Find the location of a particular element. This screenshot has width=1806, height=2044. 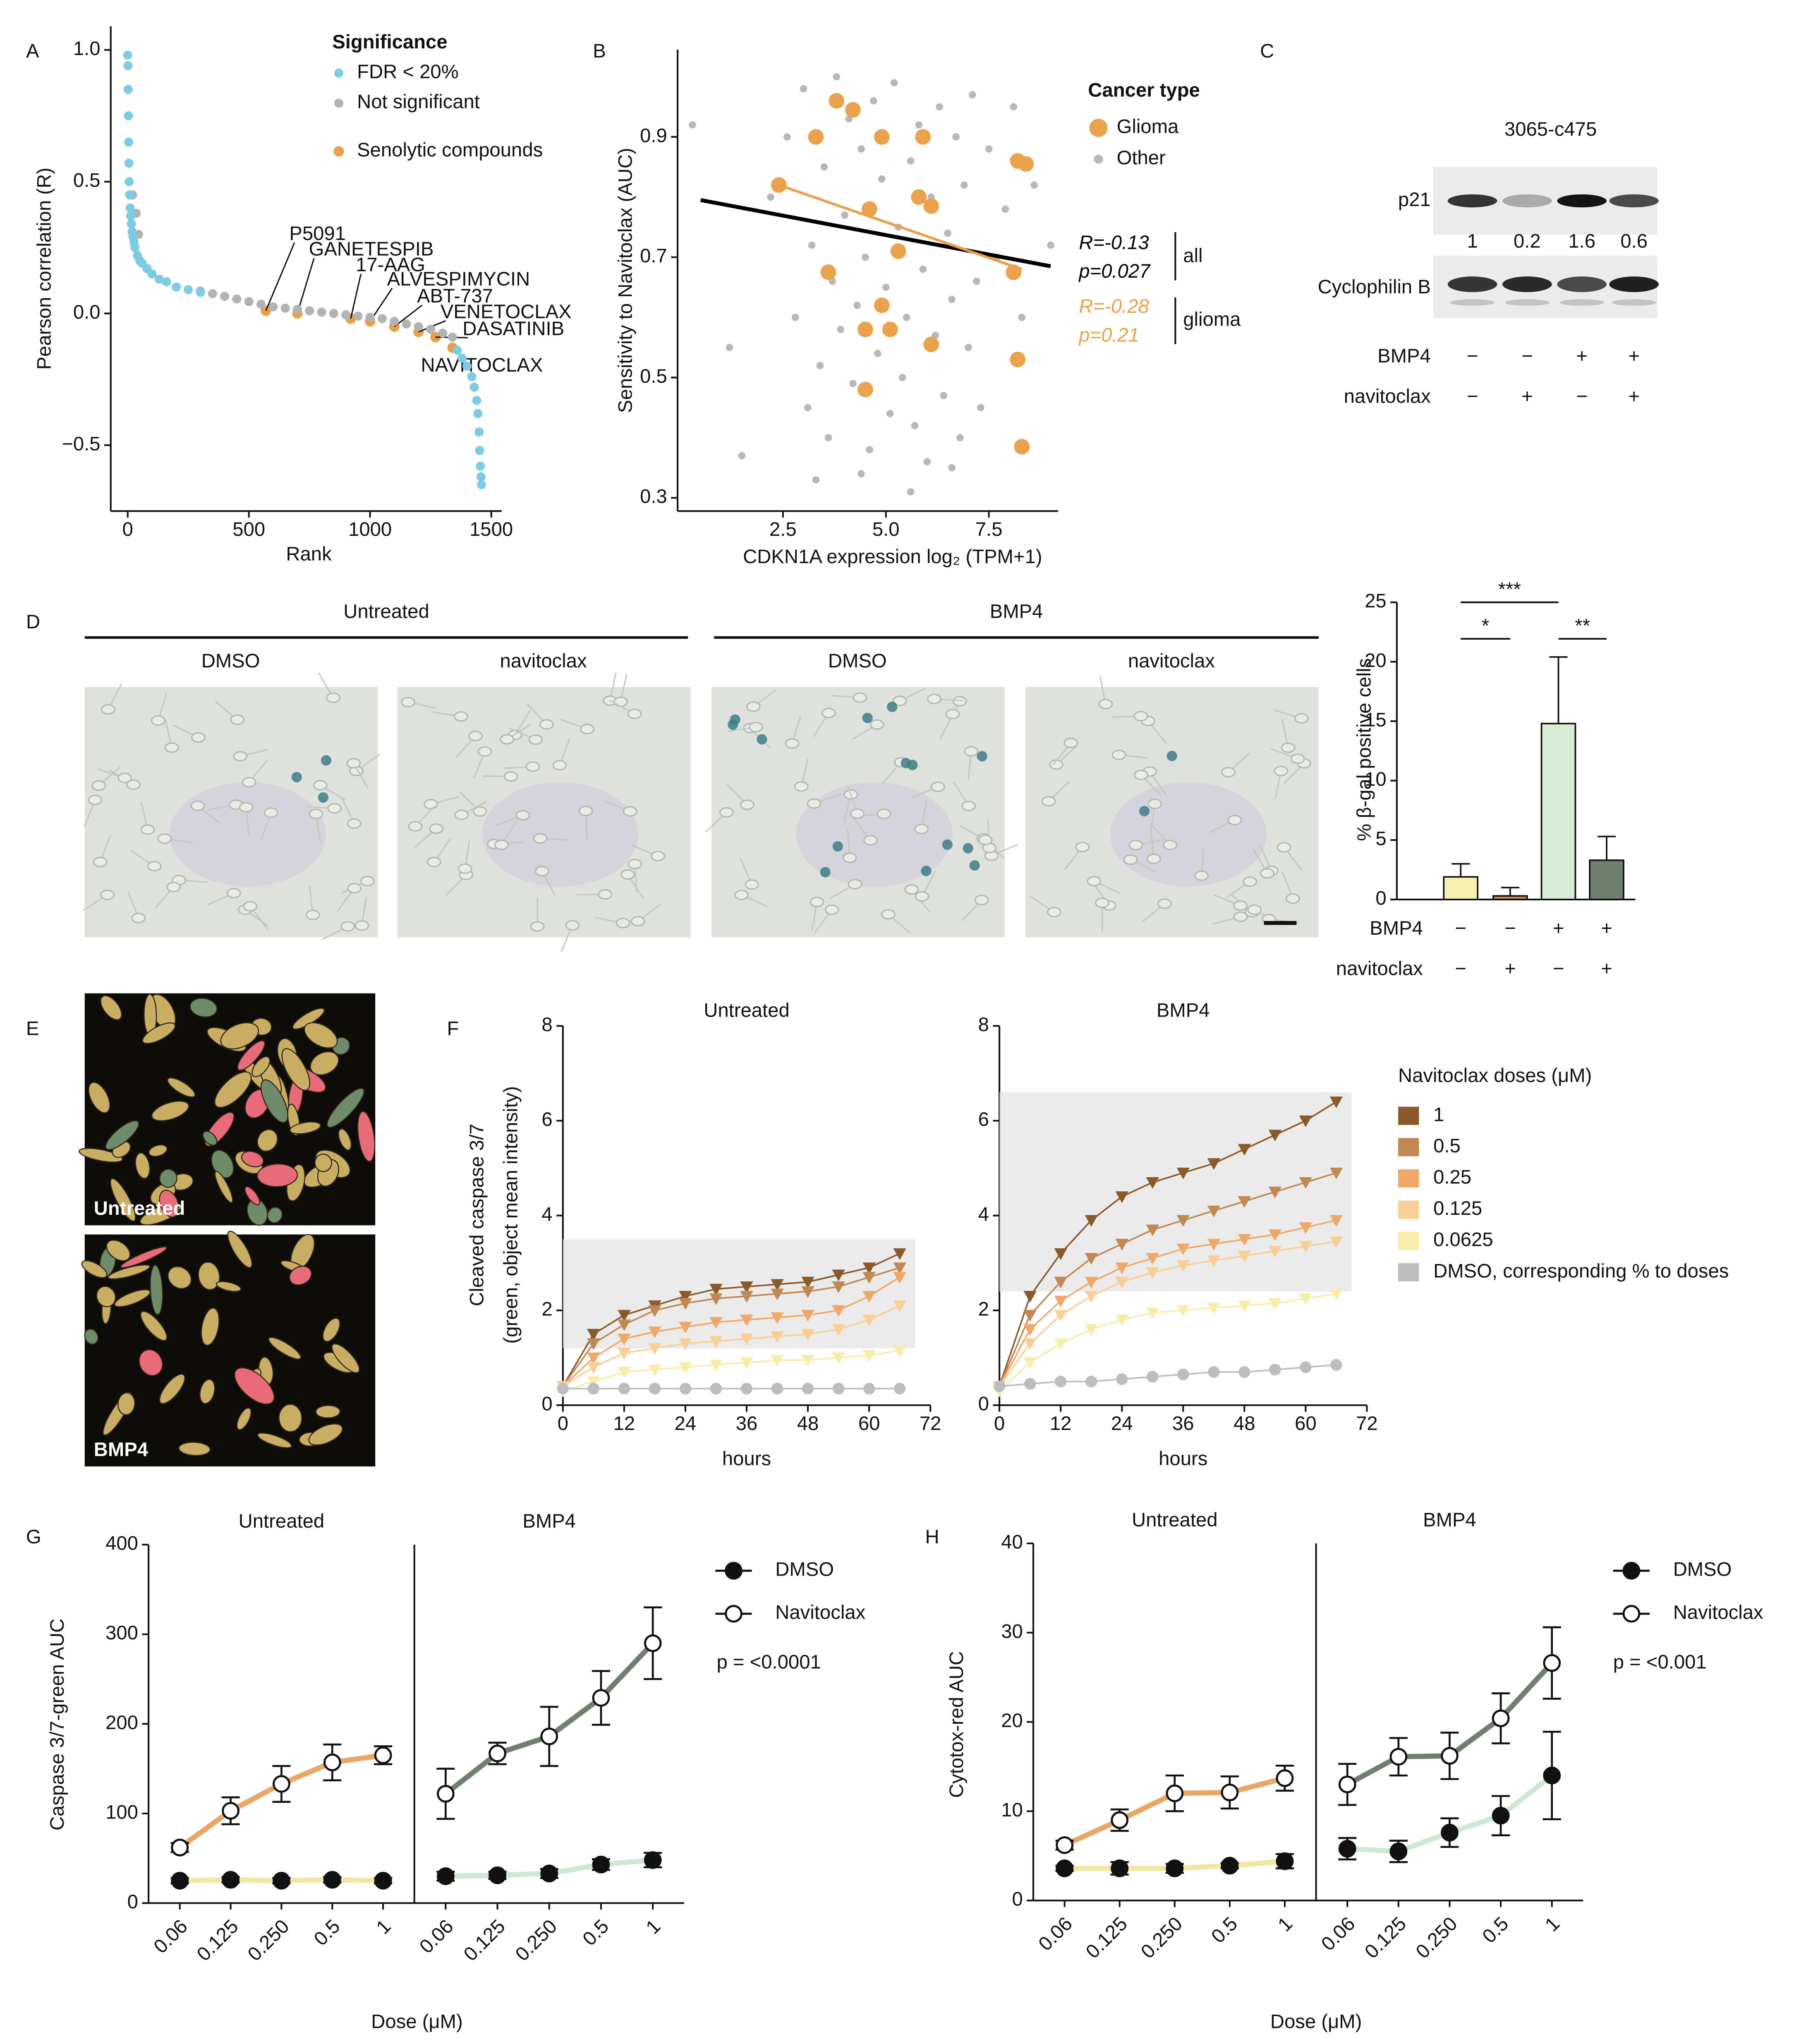

y-tick-label: 2 is located at coordinates (546, 1309).